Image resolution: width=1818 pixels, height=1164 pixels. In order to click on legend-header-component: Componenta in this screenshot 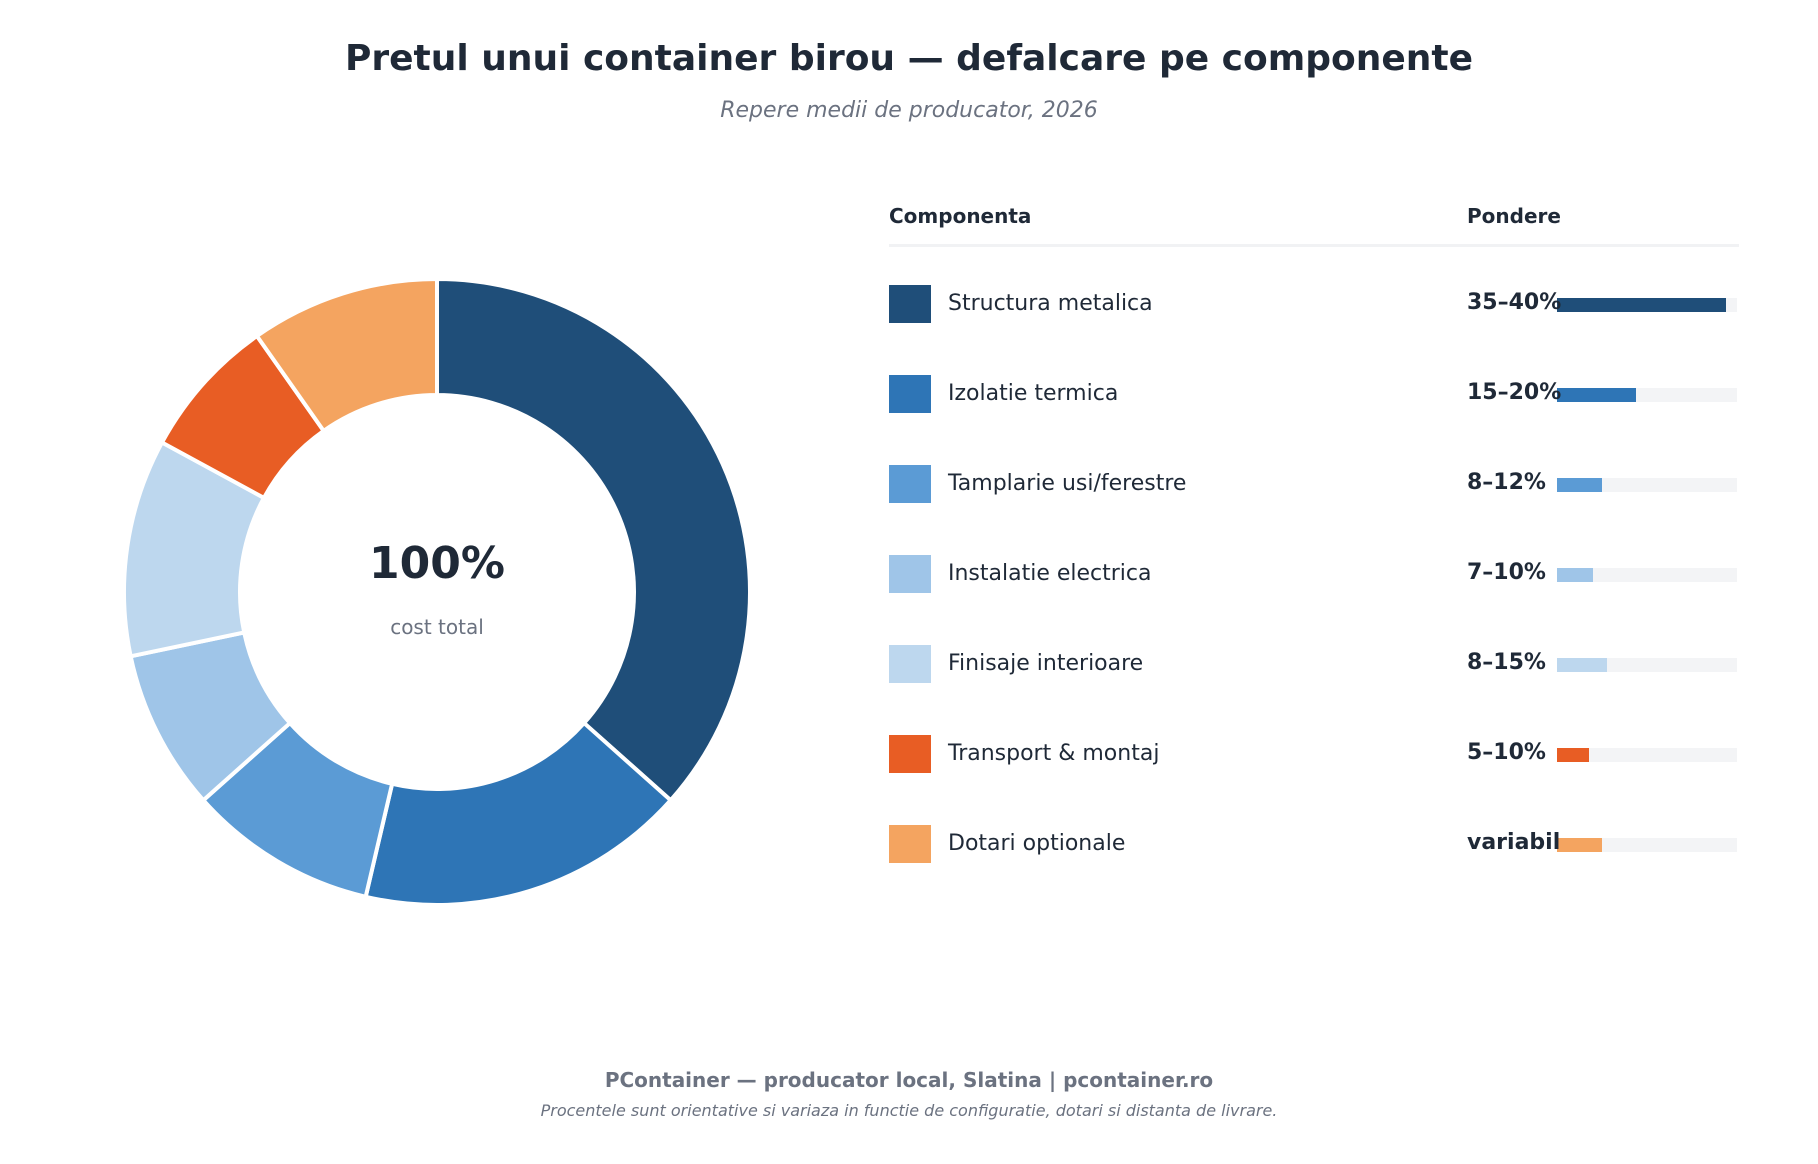, I will do `click(960, 216)`.